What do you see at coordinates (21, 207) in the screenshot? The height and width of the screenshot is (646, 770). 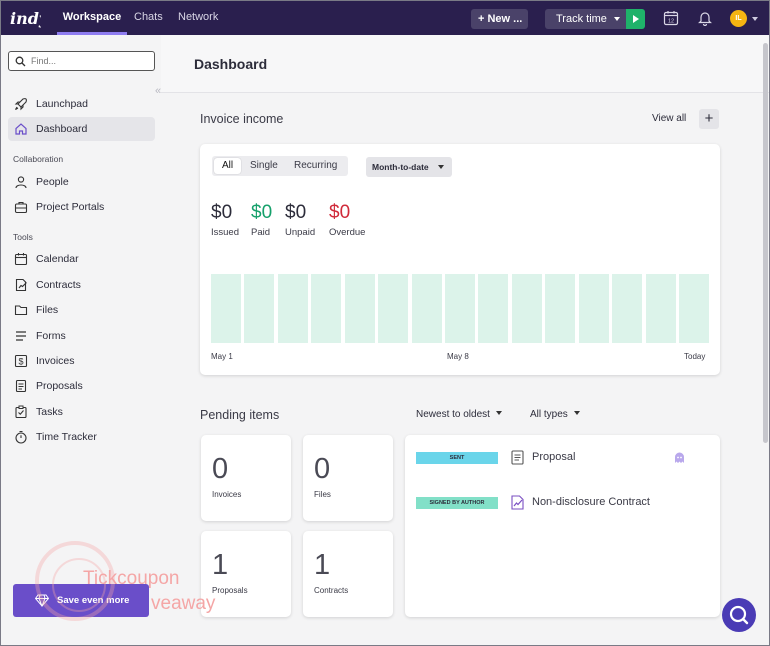 I see `briefcase-icon` at bounding box center [21, 207].